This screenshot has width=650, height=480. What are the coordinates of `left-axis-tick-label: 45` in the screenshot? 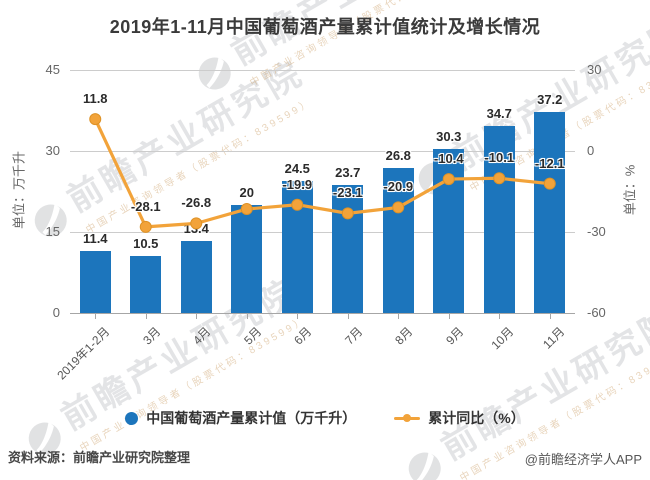 It's located at (52, 69).